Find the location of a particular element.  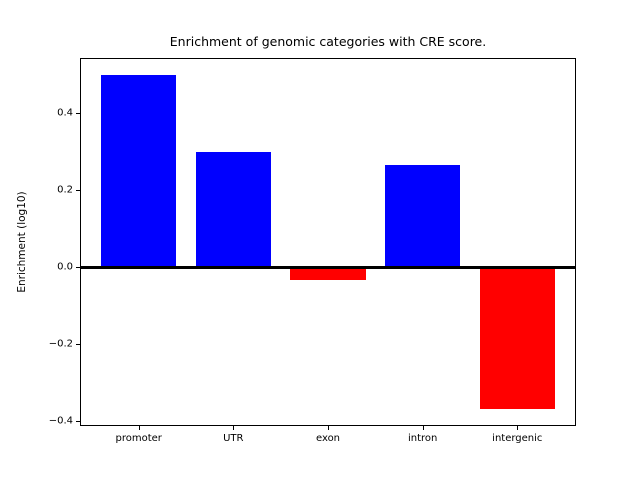

x-tick-label-intron: intron is located at coordinates (422, 438).